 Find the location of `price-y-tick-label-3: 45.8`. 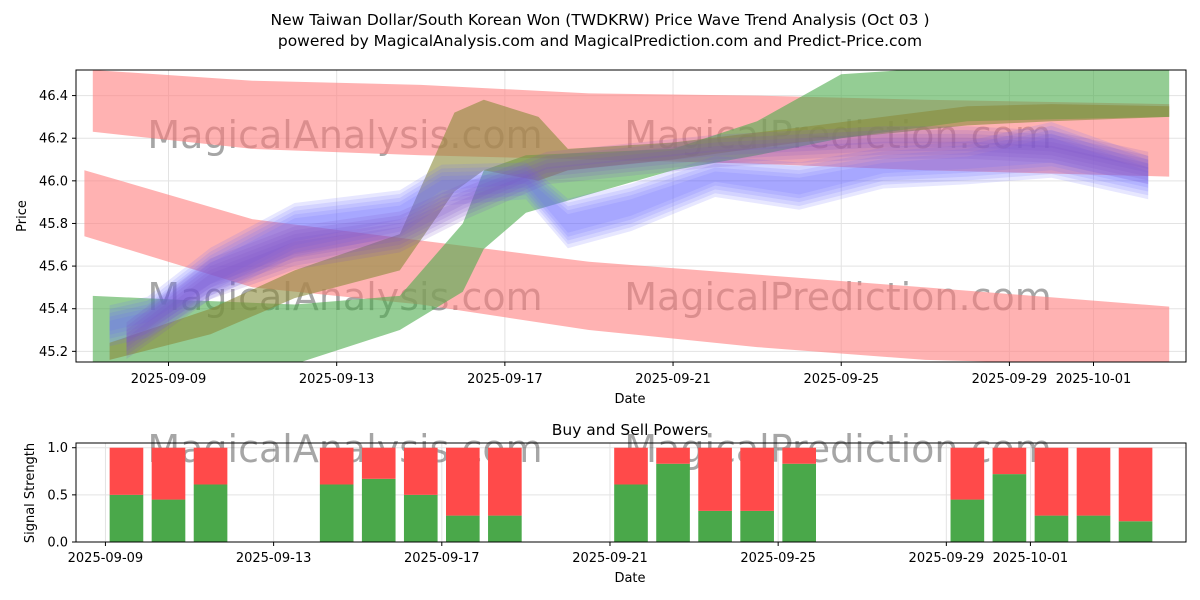

price-y-tick-label-3: 45.8 is located at coordinates (53, 224).